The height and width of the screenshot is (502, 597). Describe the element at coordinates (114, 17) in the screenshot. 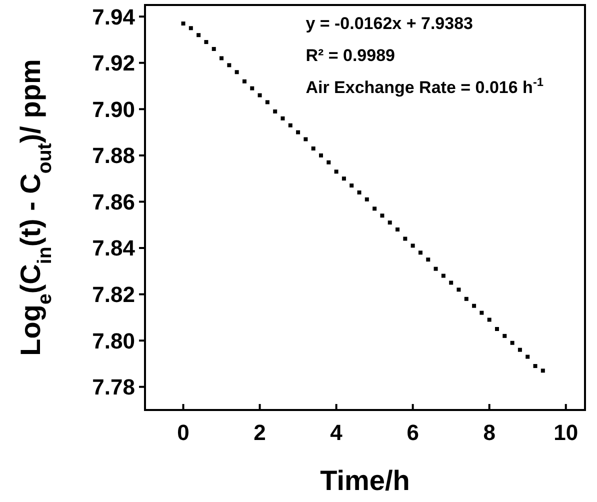

I see `y-tick-label: 7.94` at that location.